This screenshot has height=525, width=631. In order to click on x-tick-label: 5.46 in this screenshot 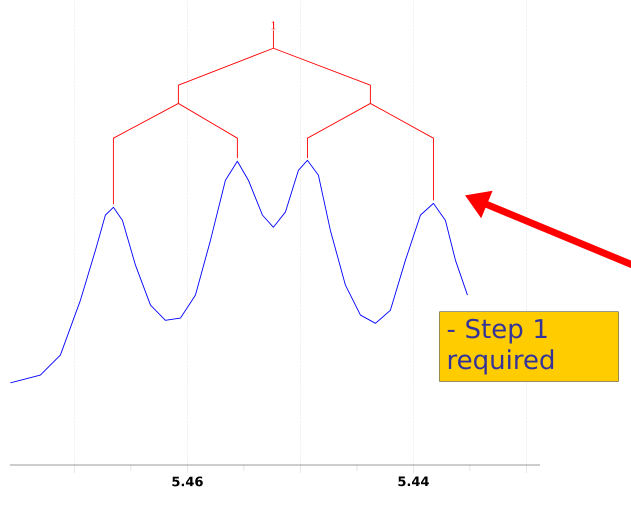, I will do `click(187, 481)`.